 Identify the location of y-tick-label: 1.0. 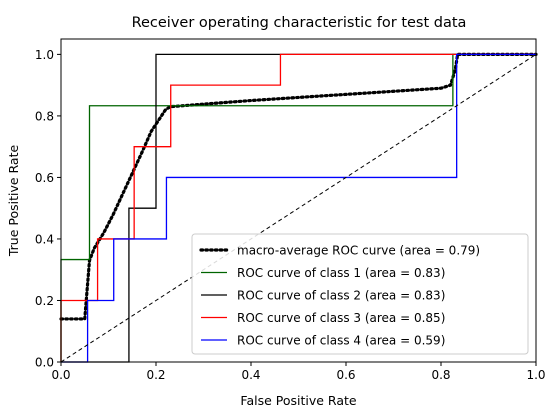
(44, 55).